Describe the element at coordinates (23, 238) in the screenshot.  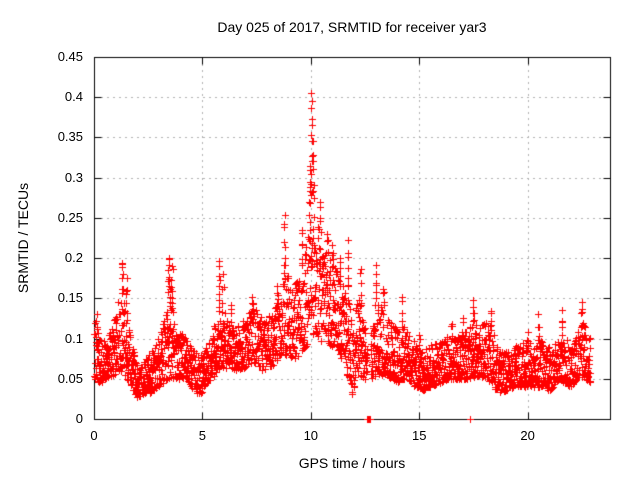
I see `y-axis-label: SRMTID / TECUs` at that location.